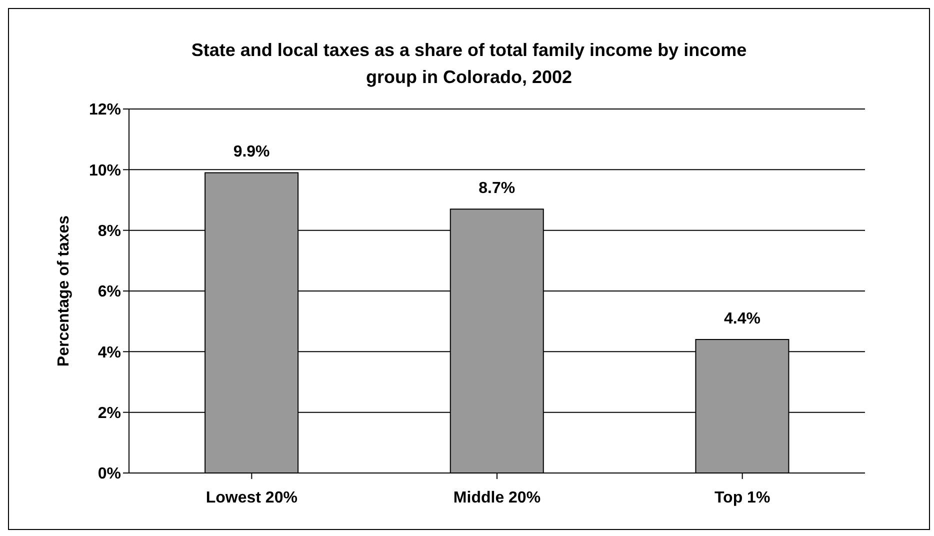  I want to click on y-tick-label: 8%, so click(109, 231).